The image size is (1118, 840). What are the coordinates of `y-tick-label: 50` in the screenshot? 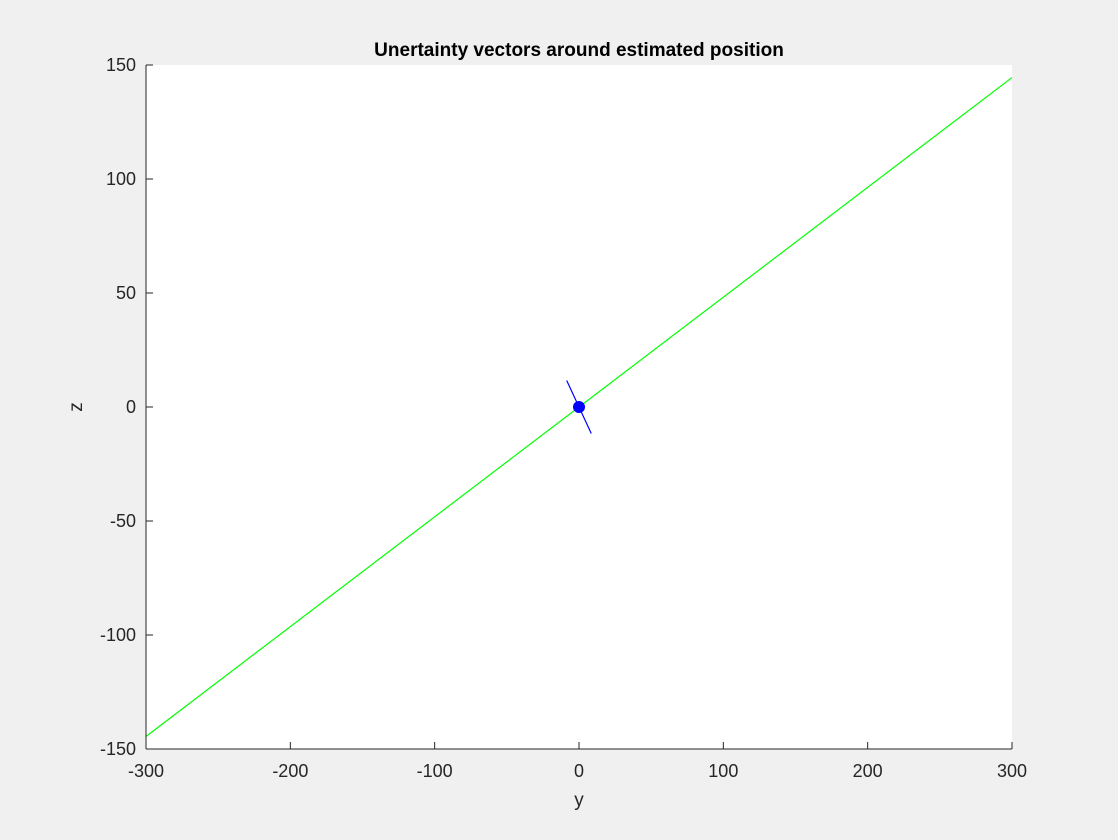 It's located at (126, 293).